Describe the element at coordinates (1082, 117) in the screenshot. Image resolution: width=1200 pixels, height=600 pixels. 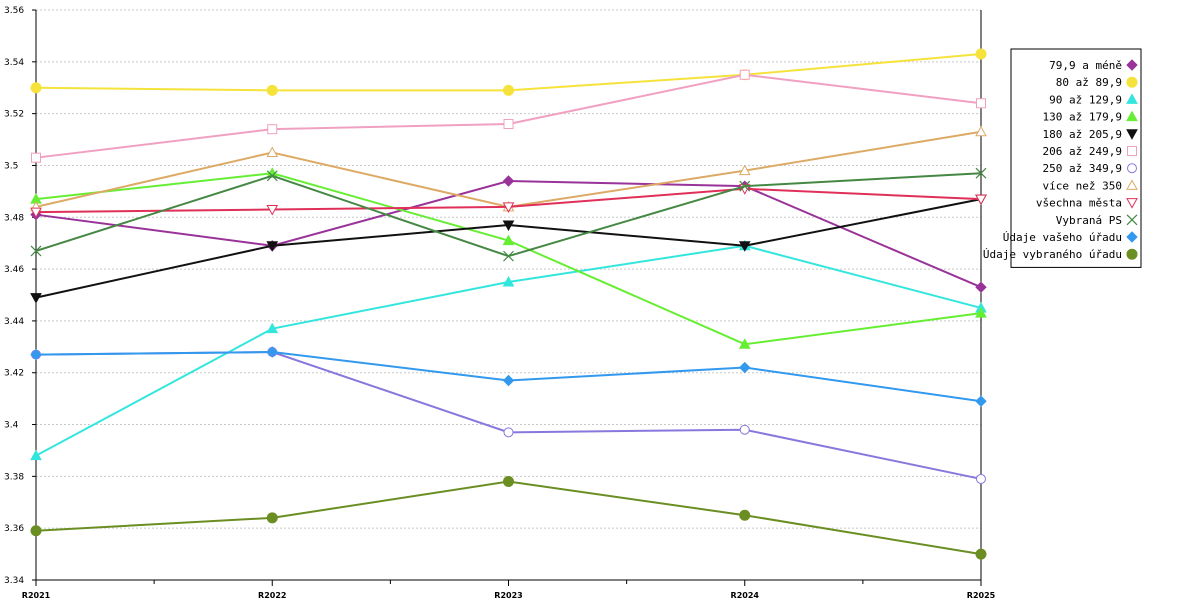
I see `legend-label: 130 až 179,9` at that location.